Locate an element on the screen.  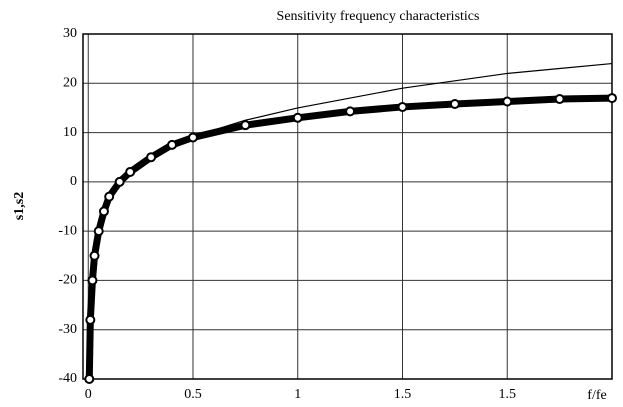
chart-title: Sensitivity frequency characteristics is located at coordinates (378, 16).